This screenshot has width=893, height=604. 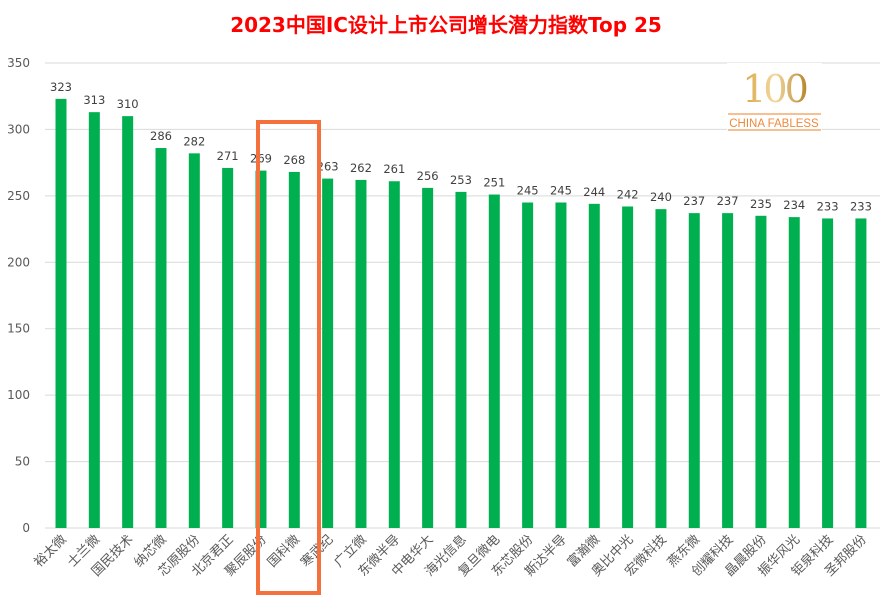 What do you see at coordinates (194, 141) in the screenshot?
I see `data-label: 282` at bounding box center [194, 141].